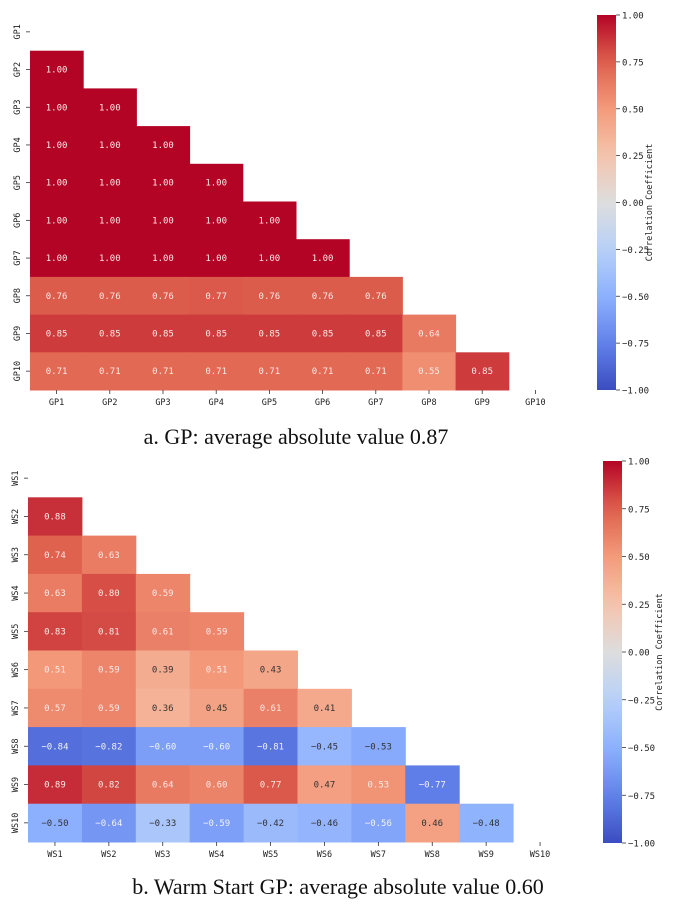 The width and height of the screenshot is (675, 906). I want to click on cell-value-label: −0.81, so click(270, 747).